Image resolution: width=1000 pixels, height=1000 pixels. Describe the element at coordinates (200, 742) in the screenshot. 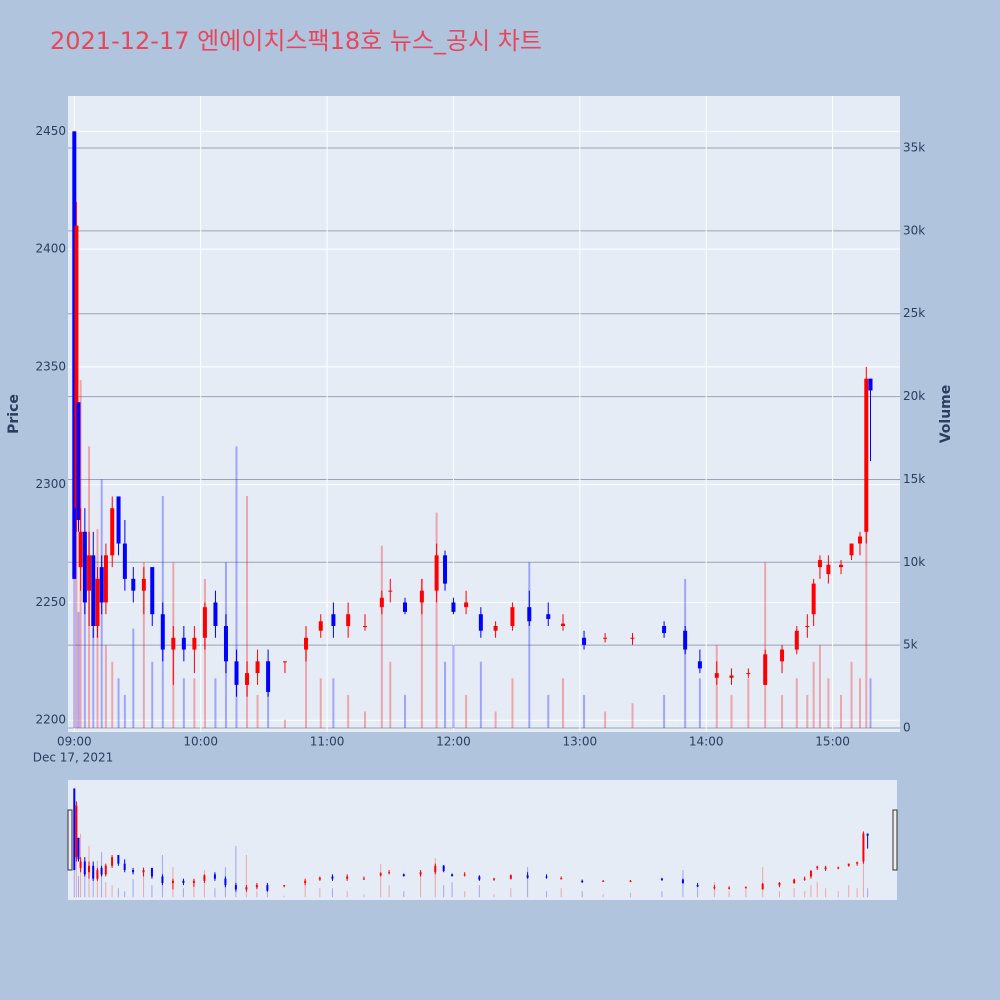

I see `x-tick-label: 10:00` at that location.